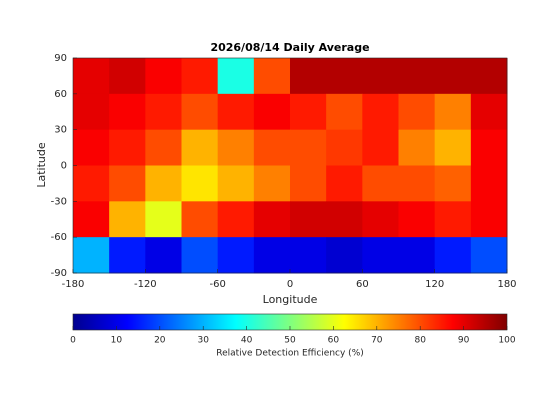  I want to click on chart-title: 2026/08/14 Daily Average, so click(289, 47).